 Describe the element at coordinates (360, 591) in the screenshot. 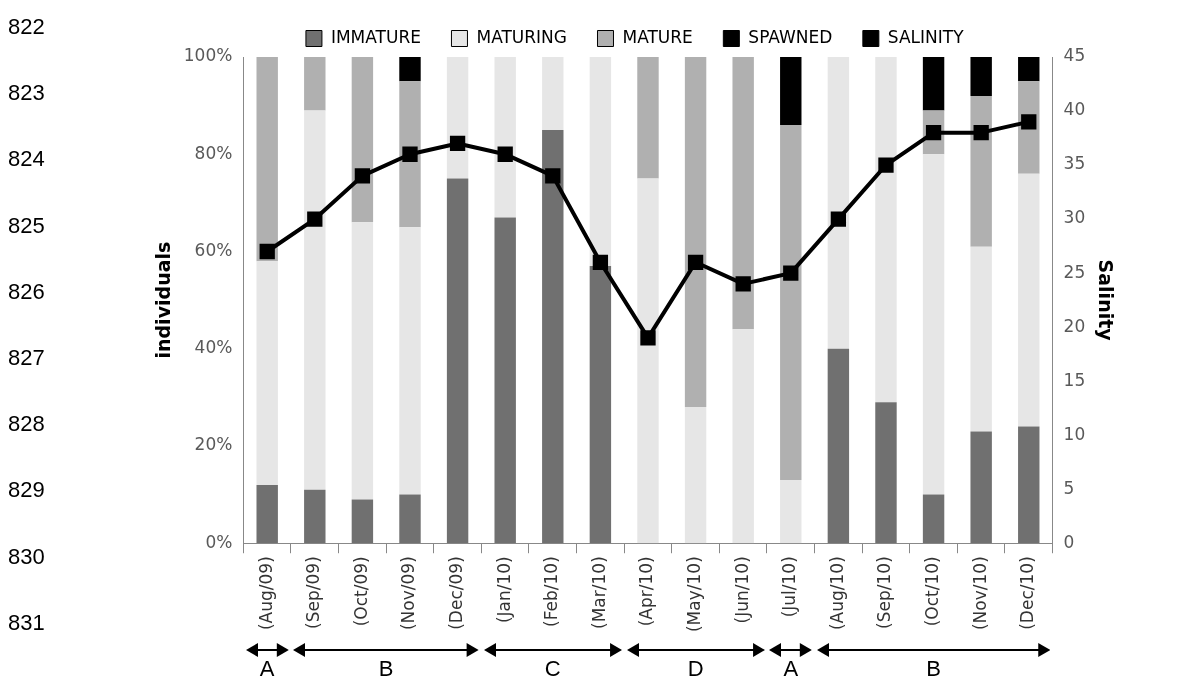

I see `x-tick-label: (Oct/09)` at that location.